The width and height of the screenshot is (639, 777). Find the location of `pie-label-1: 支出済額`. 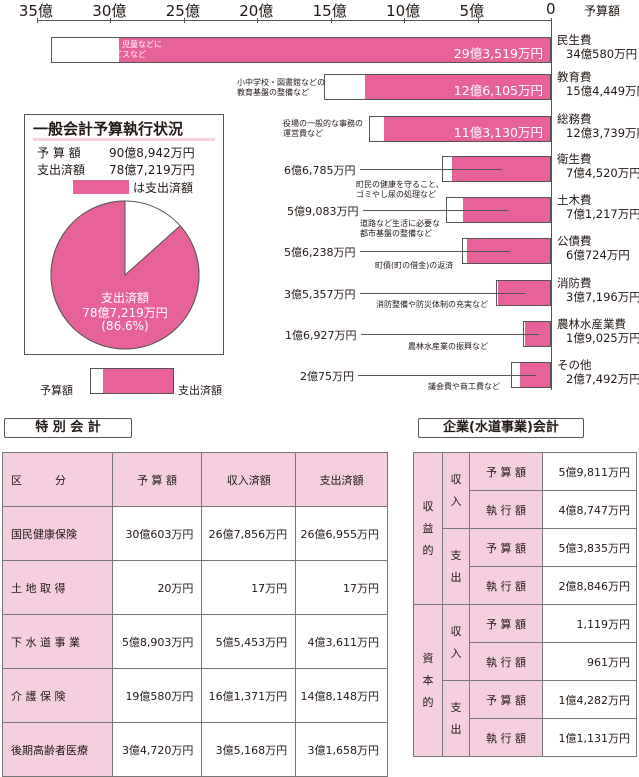

pie-label-1: 支出済額 is located at coordinates (124, 298).